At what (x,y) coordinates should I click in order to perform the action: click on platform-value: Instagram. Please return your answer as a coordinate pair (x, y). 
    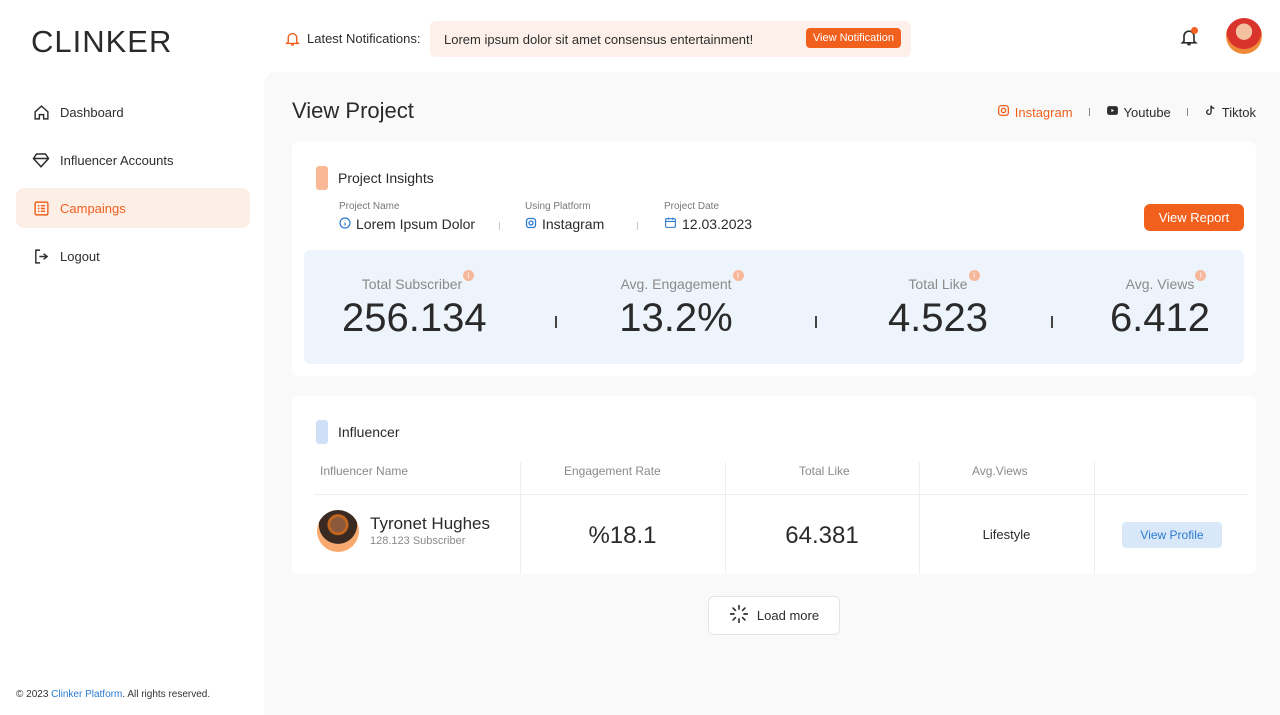
    Looking at the image, I should click on (573, 224).